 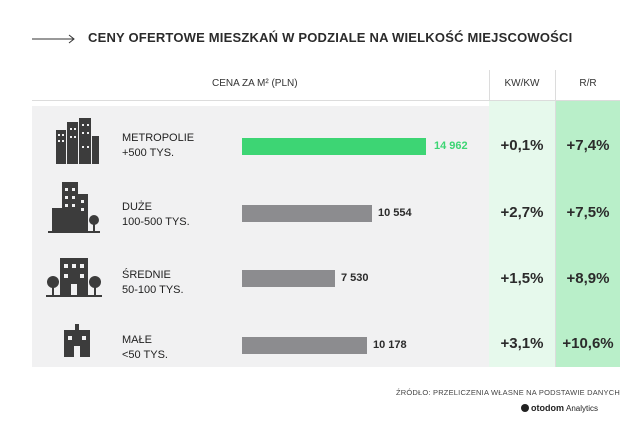 I want to click on large-city-buildings-icon, so click(x=74, y=207).